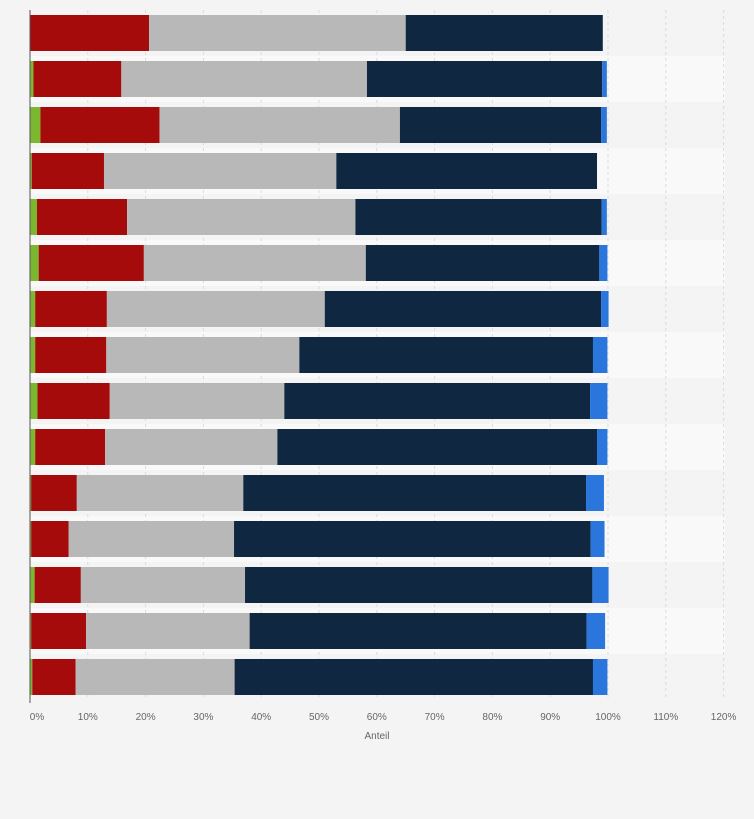  I want to click on x-tick-label: 40%, so click(261, 717).